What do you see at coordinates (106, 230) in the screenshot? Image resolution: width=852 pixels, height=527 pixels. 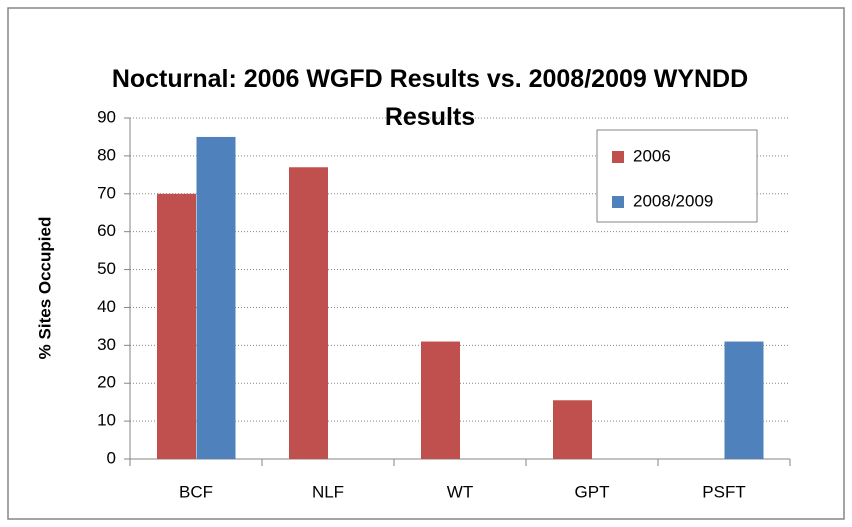 I see `y-tick-label: 60` at bounding box center [106, 230].